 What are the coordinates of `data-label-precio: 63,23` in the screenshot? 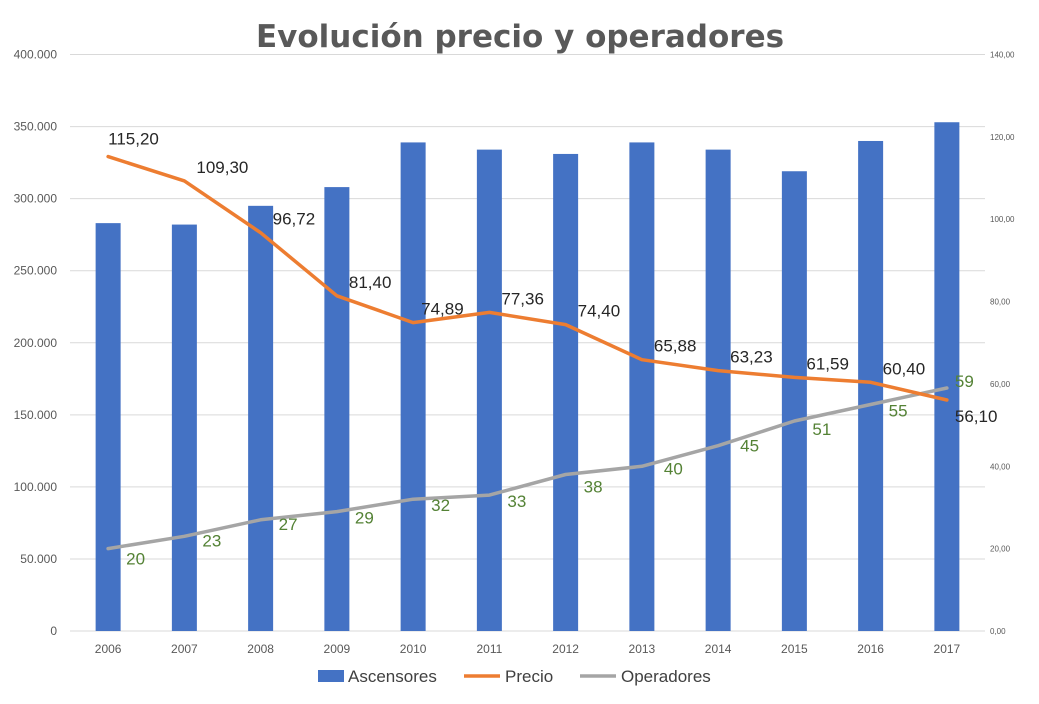 It's located at (751, 357).